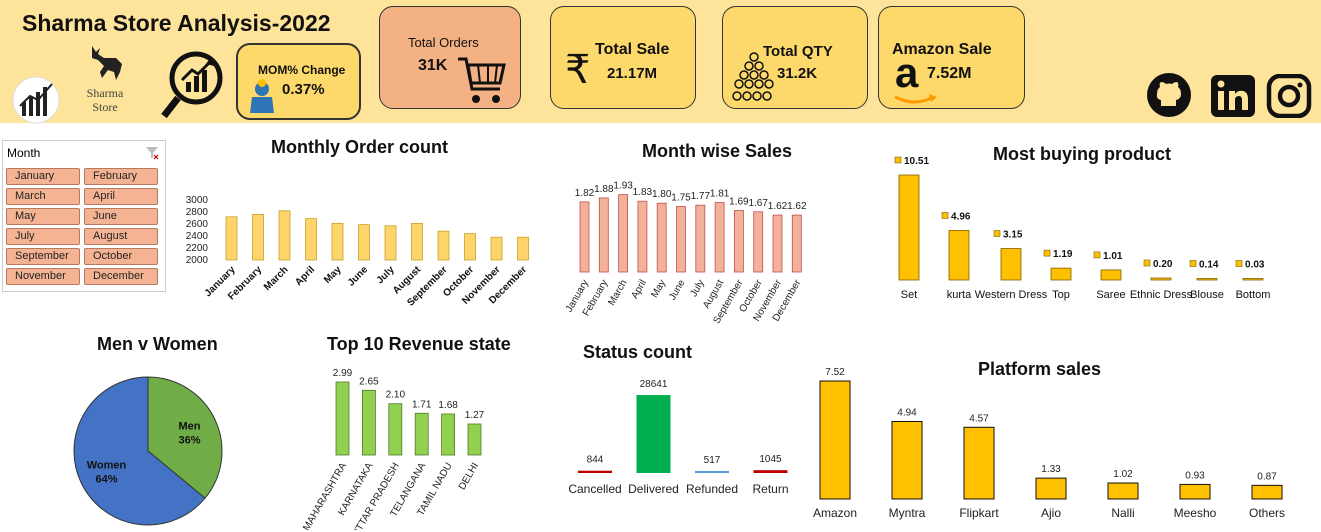 This screenshot has height=532, width=1321. Describe the element at coordinates (623, 57) in the screenshot. I see `total-sale-card: ₹ Total Sale 21.17M` at that location.